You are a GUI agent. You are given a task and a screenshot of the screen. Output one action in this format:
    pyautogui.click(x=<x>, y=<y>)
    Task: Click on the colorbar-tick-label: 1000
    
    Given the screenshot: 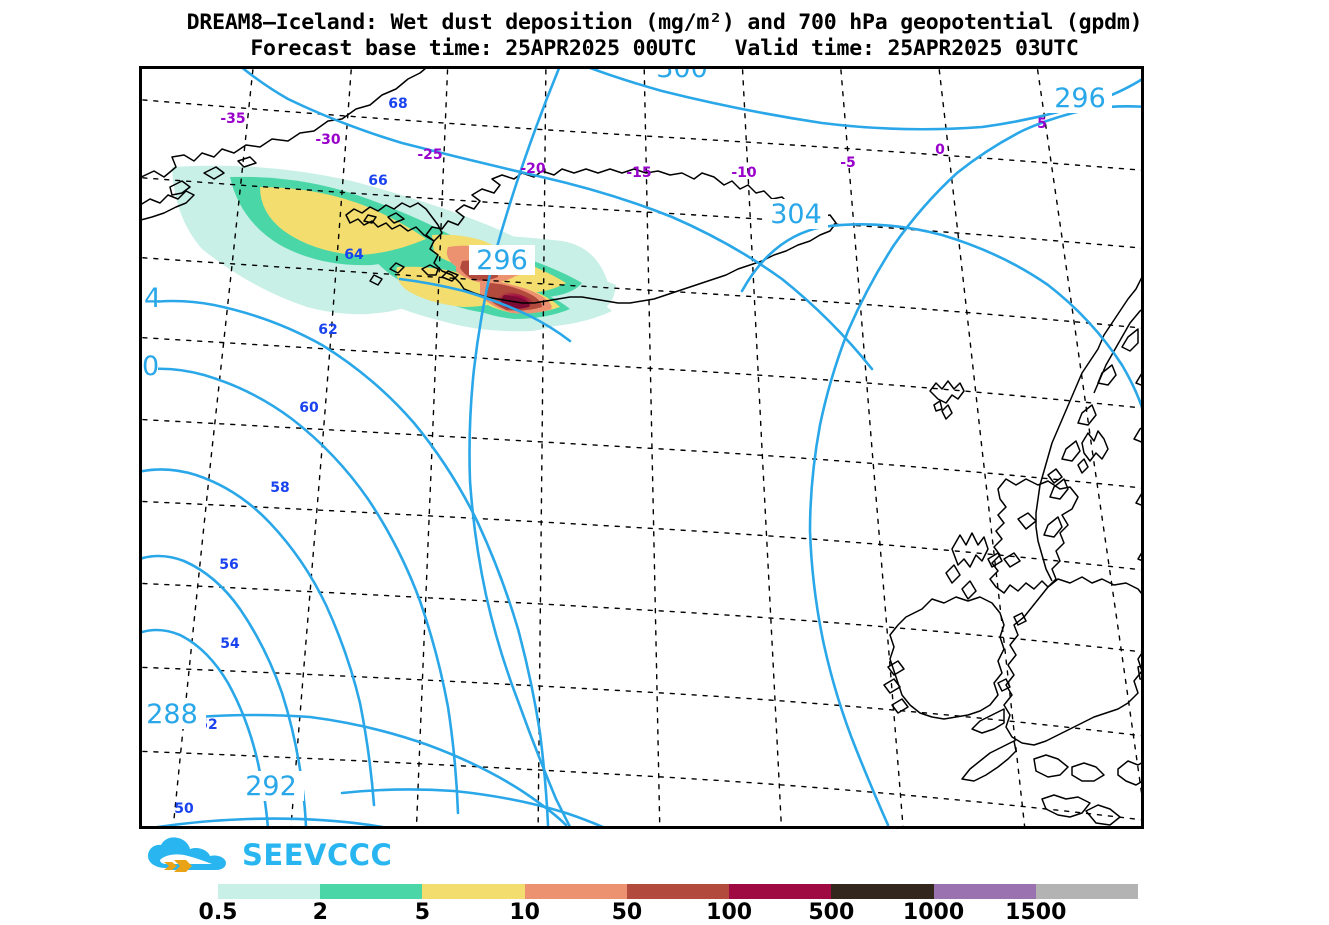 What is the action you would take?
    pyautogui.click(x=933, y=912)
    